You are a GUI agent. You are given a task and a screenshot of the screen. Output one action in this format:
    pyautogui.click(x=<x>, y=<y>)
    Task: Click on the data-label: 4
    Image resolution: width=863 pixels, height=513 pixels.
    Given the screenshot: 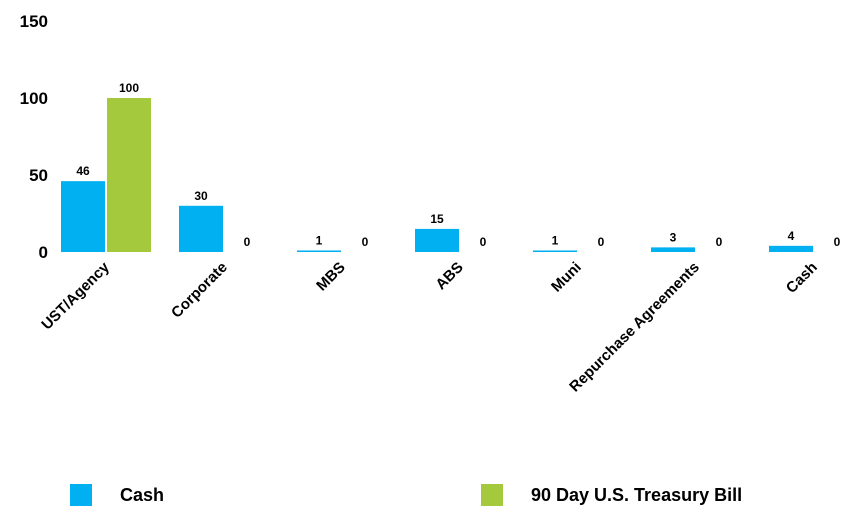 What is the action you would take?
    pyautogui.click(x=791, y=236)
    